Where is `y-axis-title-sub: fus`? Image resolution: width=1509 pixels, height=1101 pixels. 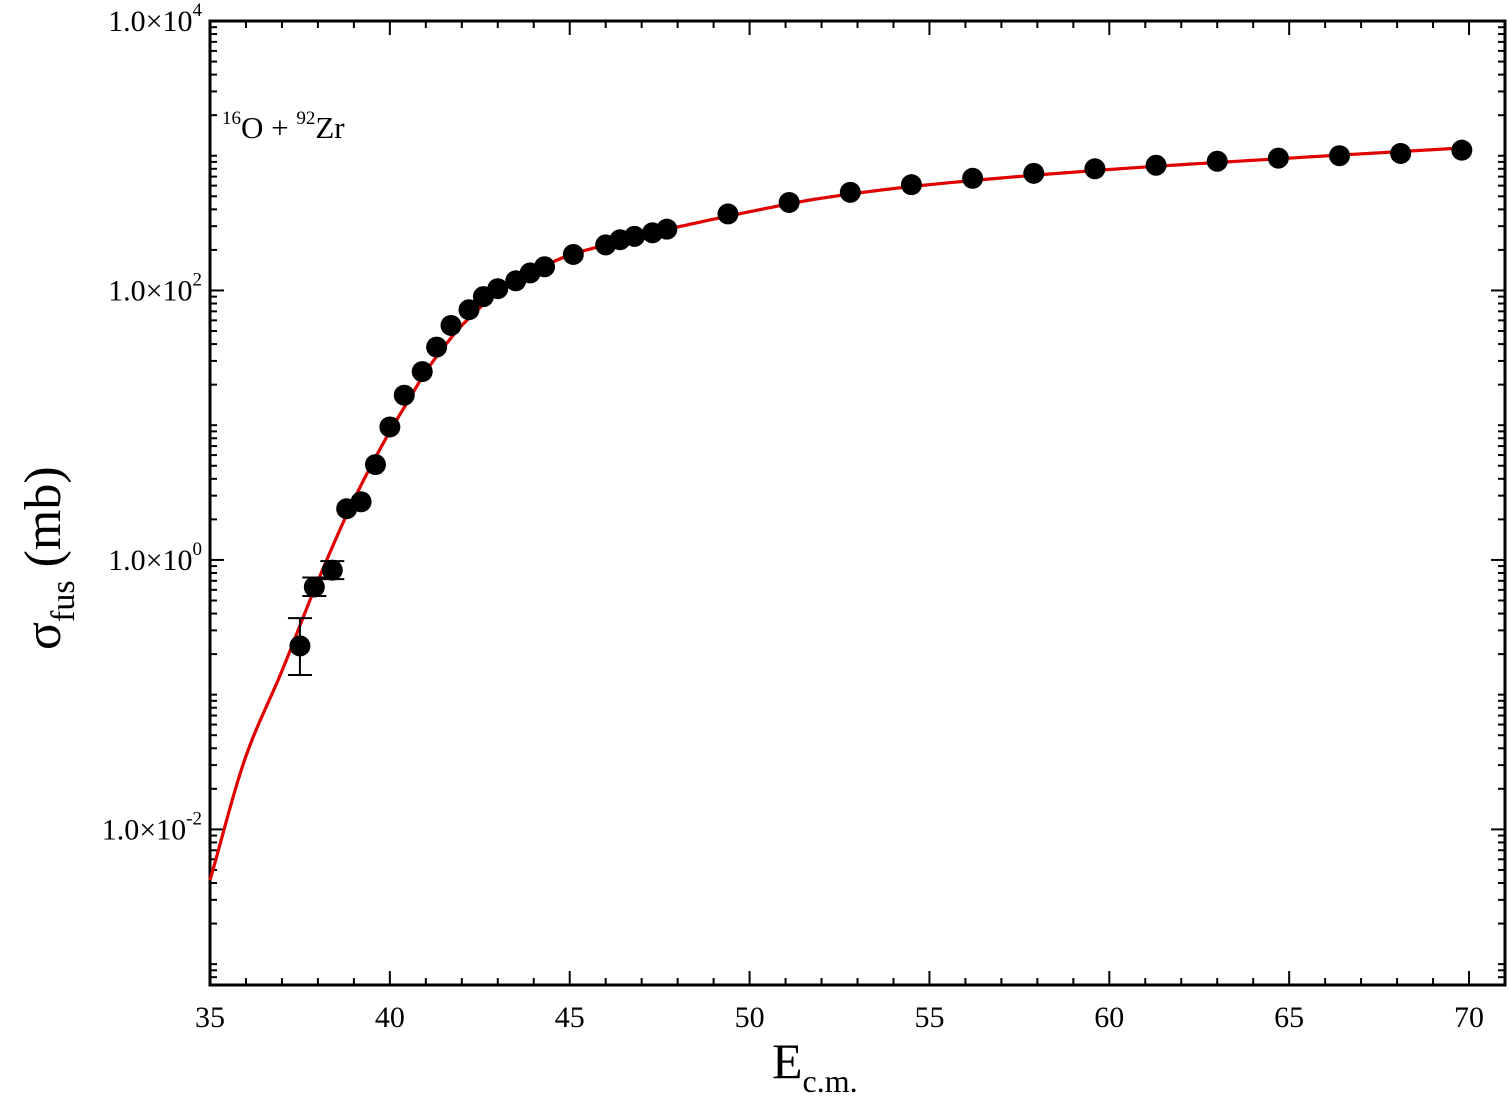
y-axis-title-sub: fus is located at coordinates (63, 601).